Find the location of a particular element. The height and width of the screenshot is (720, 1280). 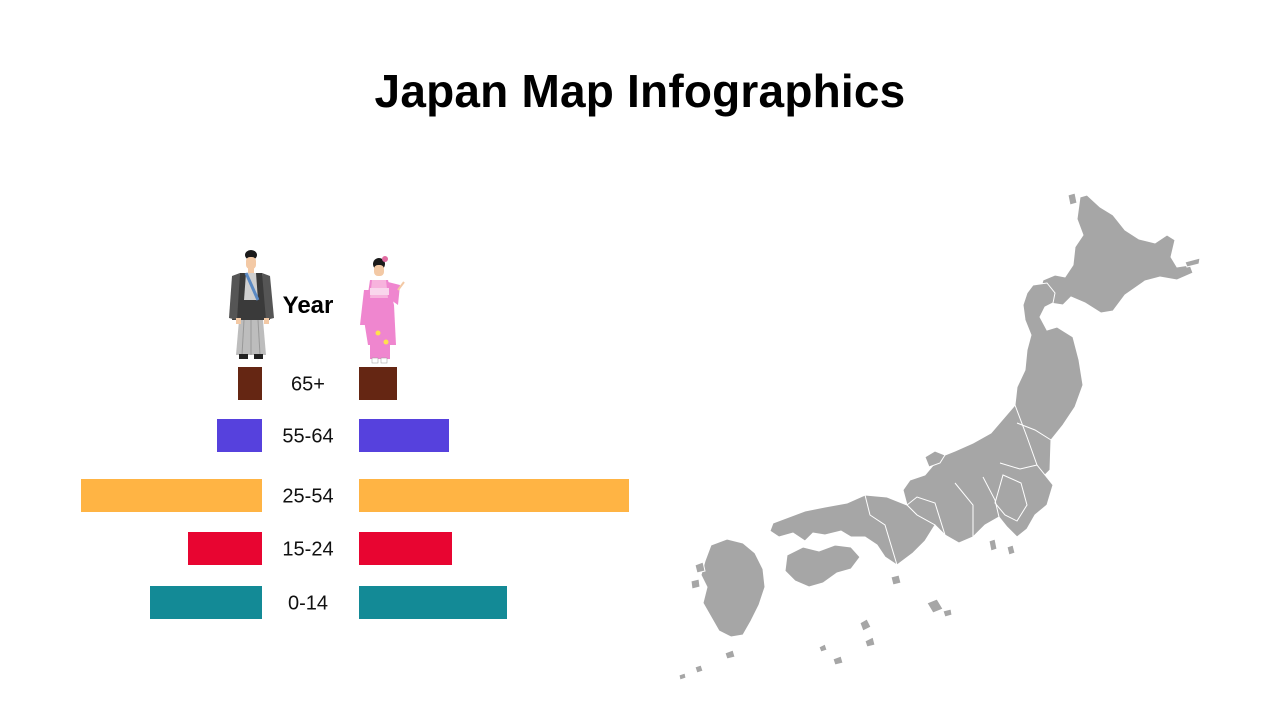

category-label: 0-14 is located at coordinates (308, 604).